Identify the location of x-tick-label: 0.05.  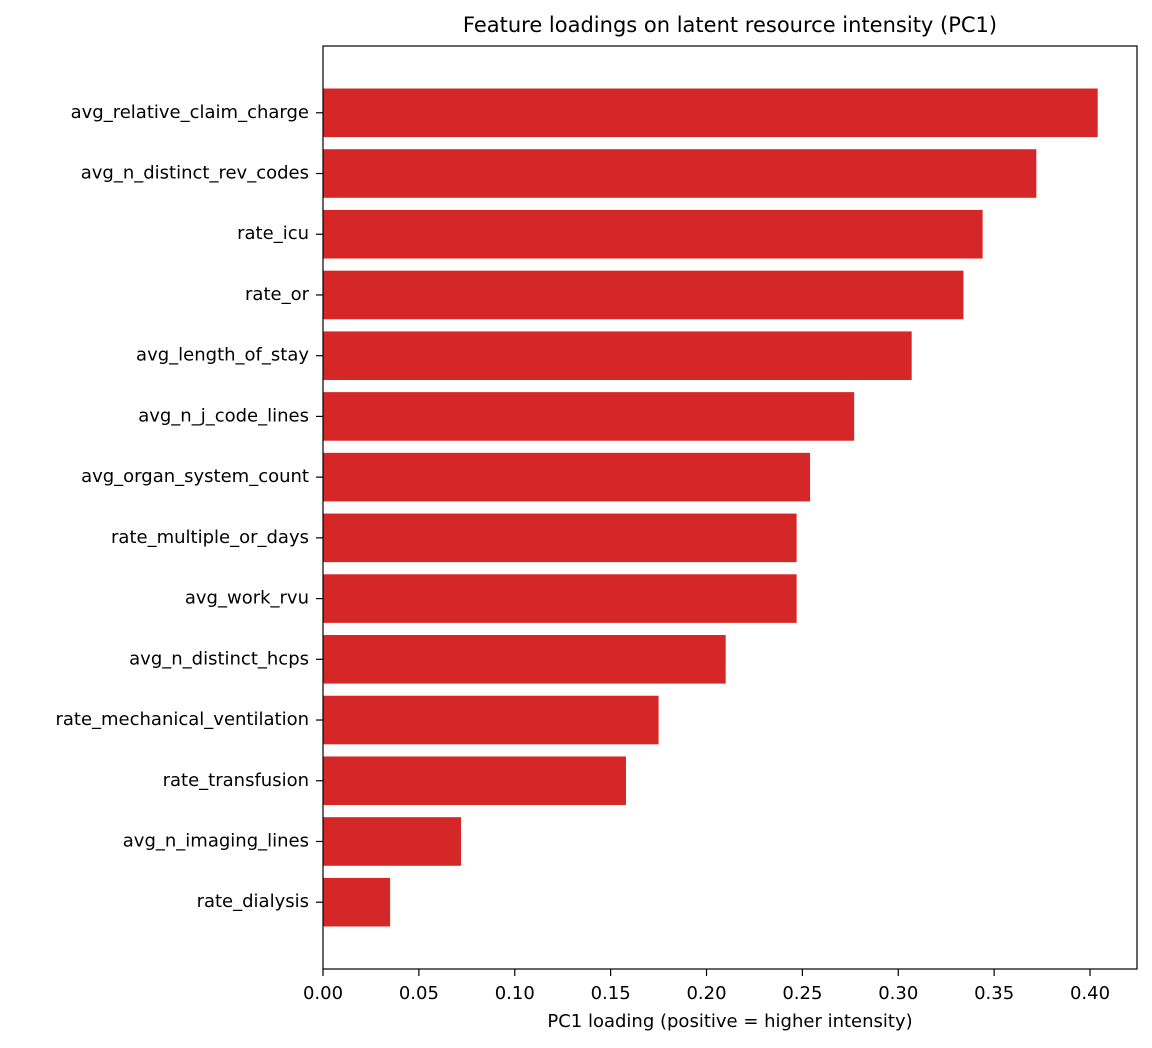
(419, 993).